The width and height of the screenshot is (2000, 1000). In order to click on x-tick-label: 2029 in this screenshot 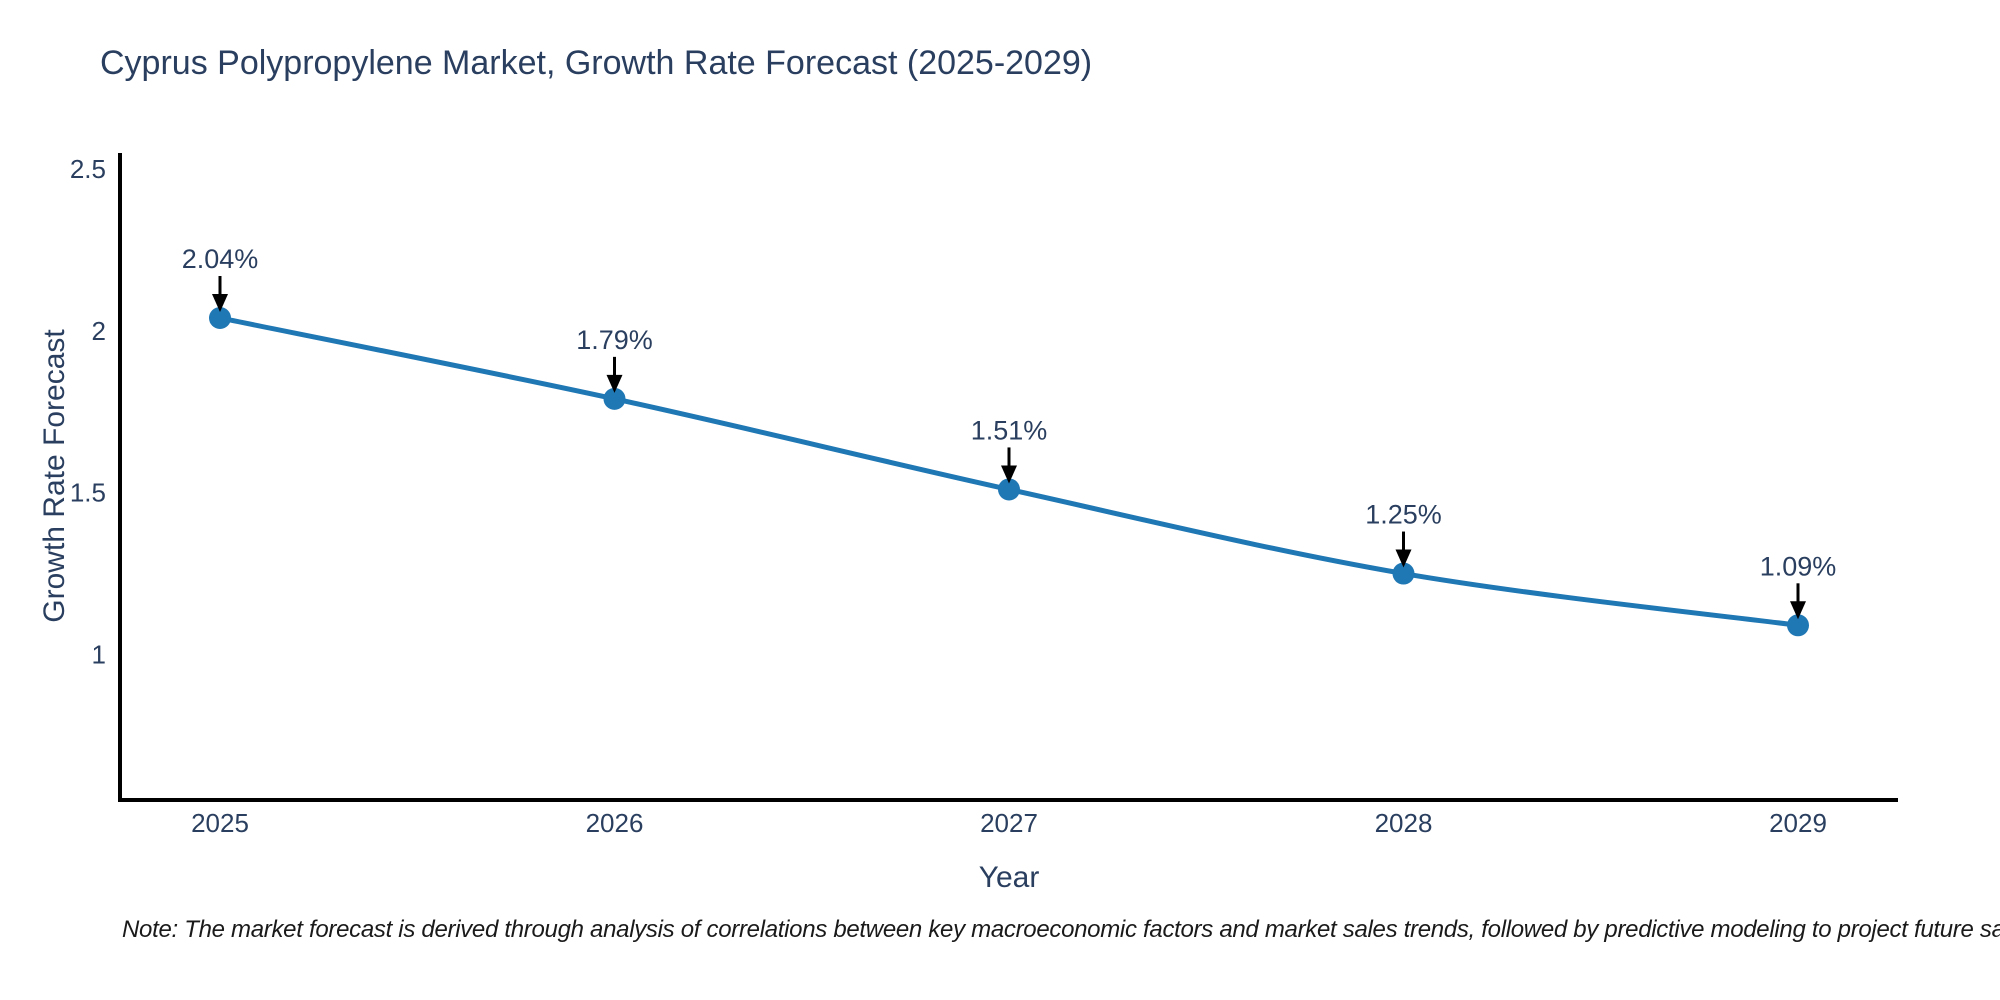, I will do `click(1798, 823)`.